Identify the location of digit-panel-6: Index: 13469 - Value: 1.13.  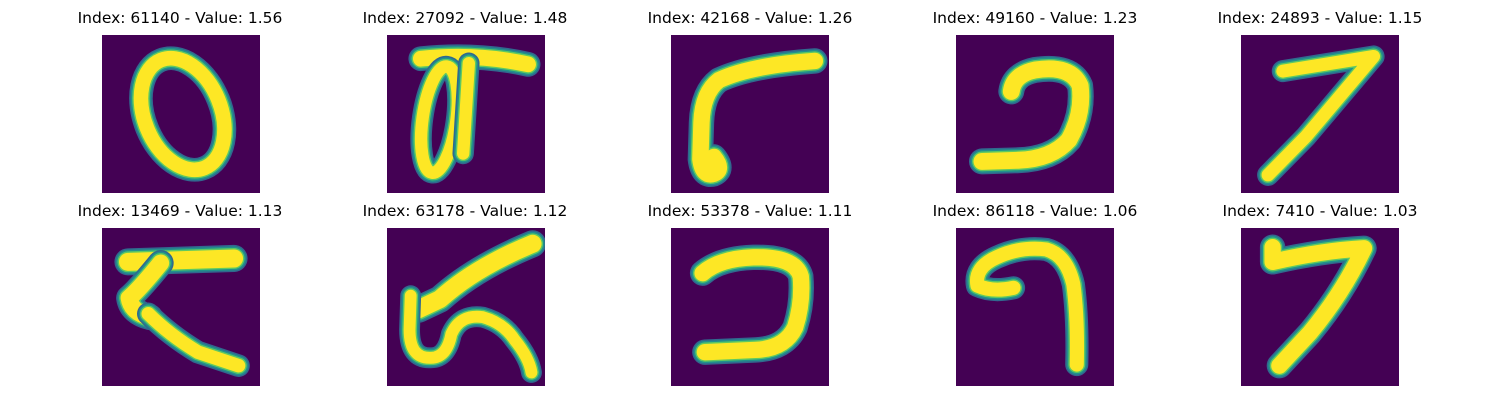
(180, 290).